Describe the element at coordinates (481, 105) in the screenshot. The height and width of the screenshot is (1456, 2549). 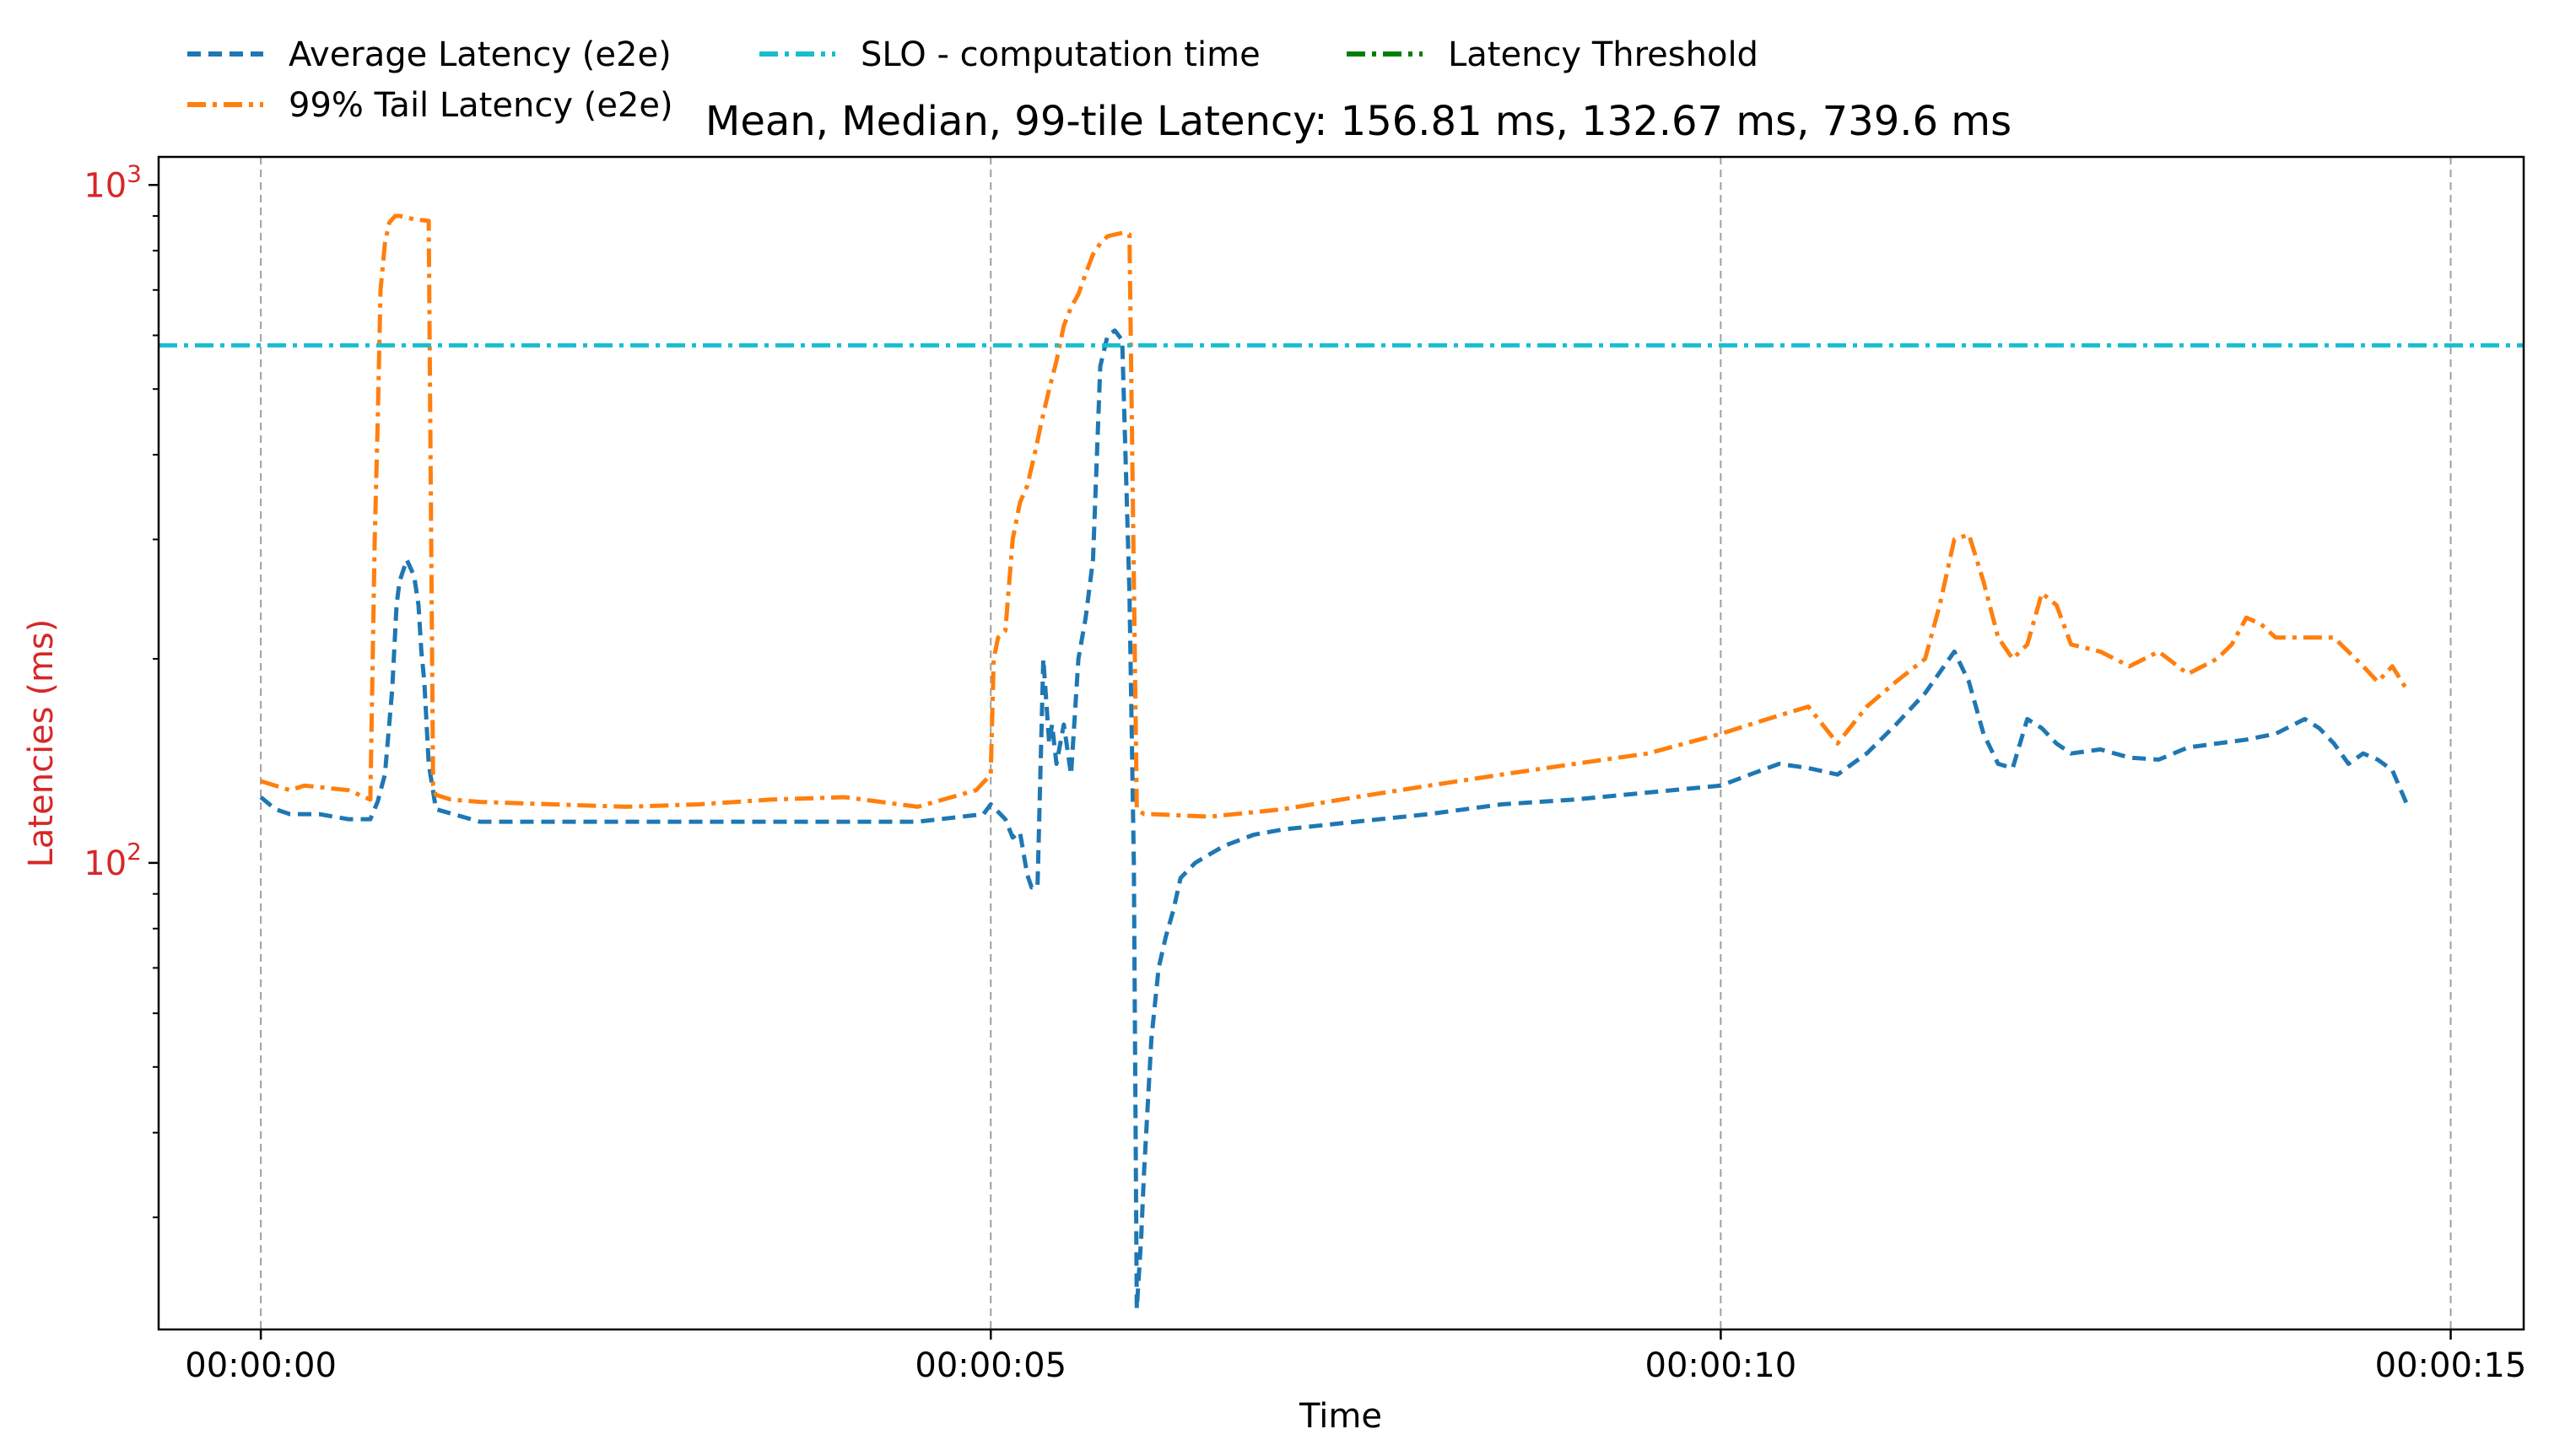
I see `legend-label-tail: 99% Tail Latency (e2e)` at that location.